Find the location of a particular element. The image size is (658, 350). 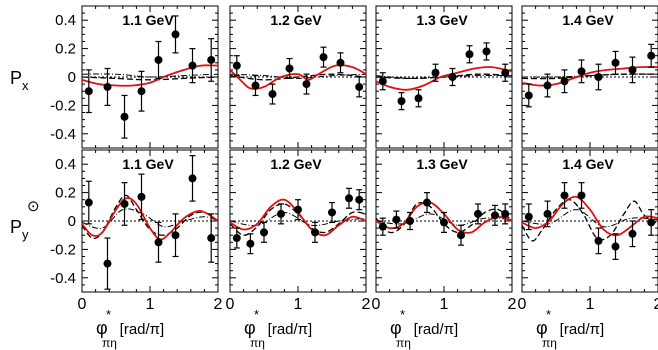

model-dashdot-curve is located at coordinates (150, 218).